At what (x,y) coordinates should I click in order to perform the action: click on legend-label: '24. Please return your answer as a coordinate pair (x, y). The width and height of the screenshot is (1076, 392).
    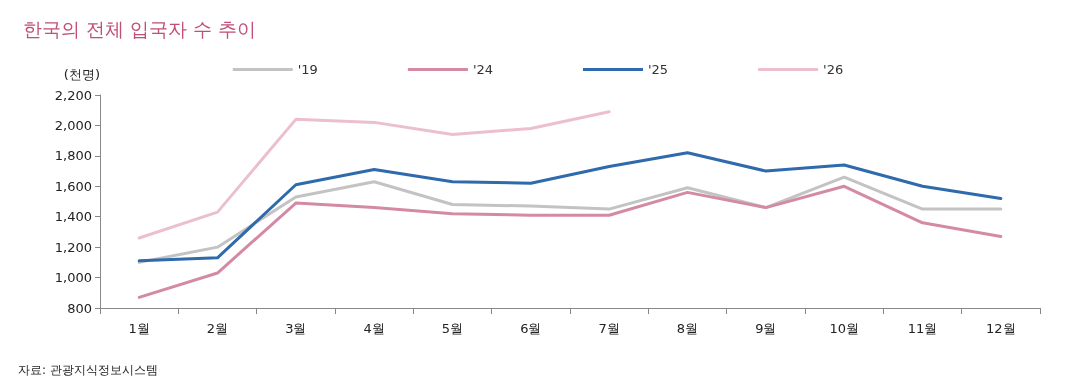
    Looking at the image, I should click on (483, 69).